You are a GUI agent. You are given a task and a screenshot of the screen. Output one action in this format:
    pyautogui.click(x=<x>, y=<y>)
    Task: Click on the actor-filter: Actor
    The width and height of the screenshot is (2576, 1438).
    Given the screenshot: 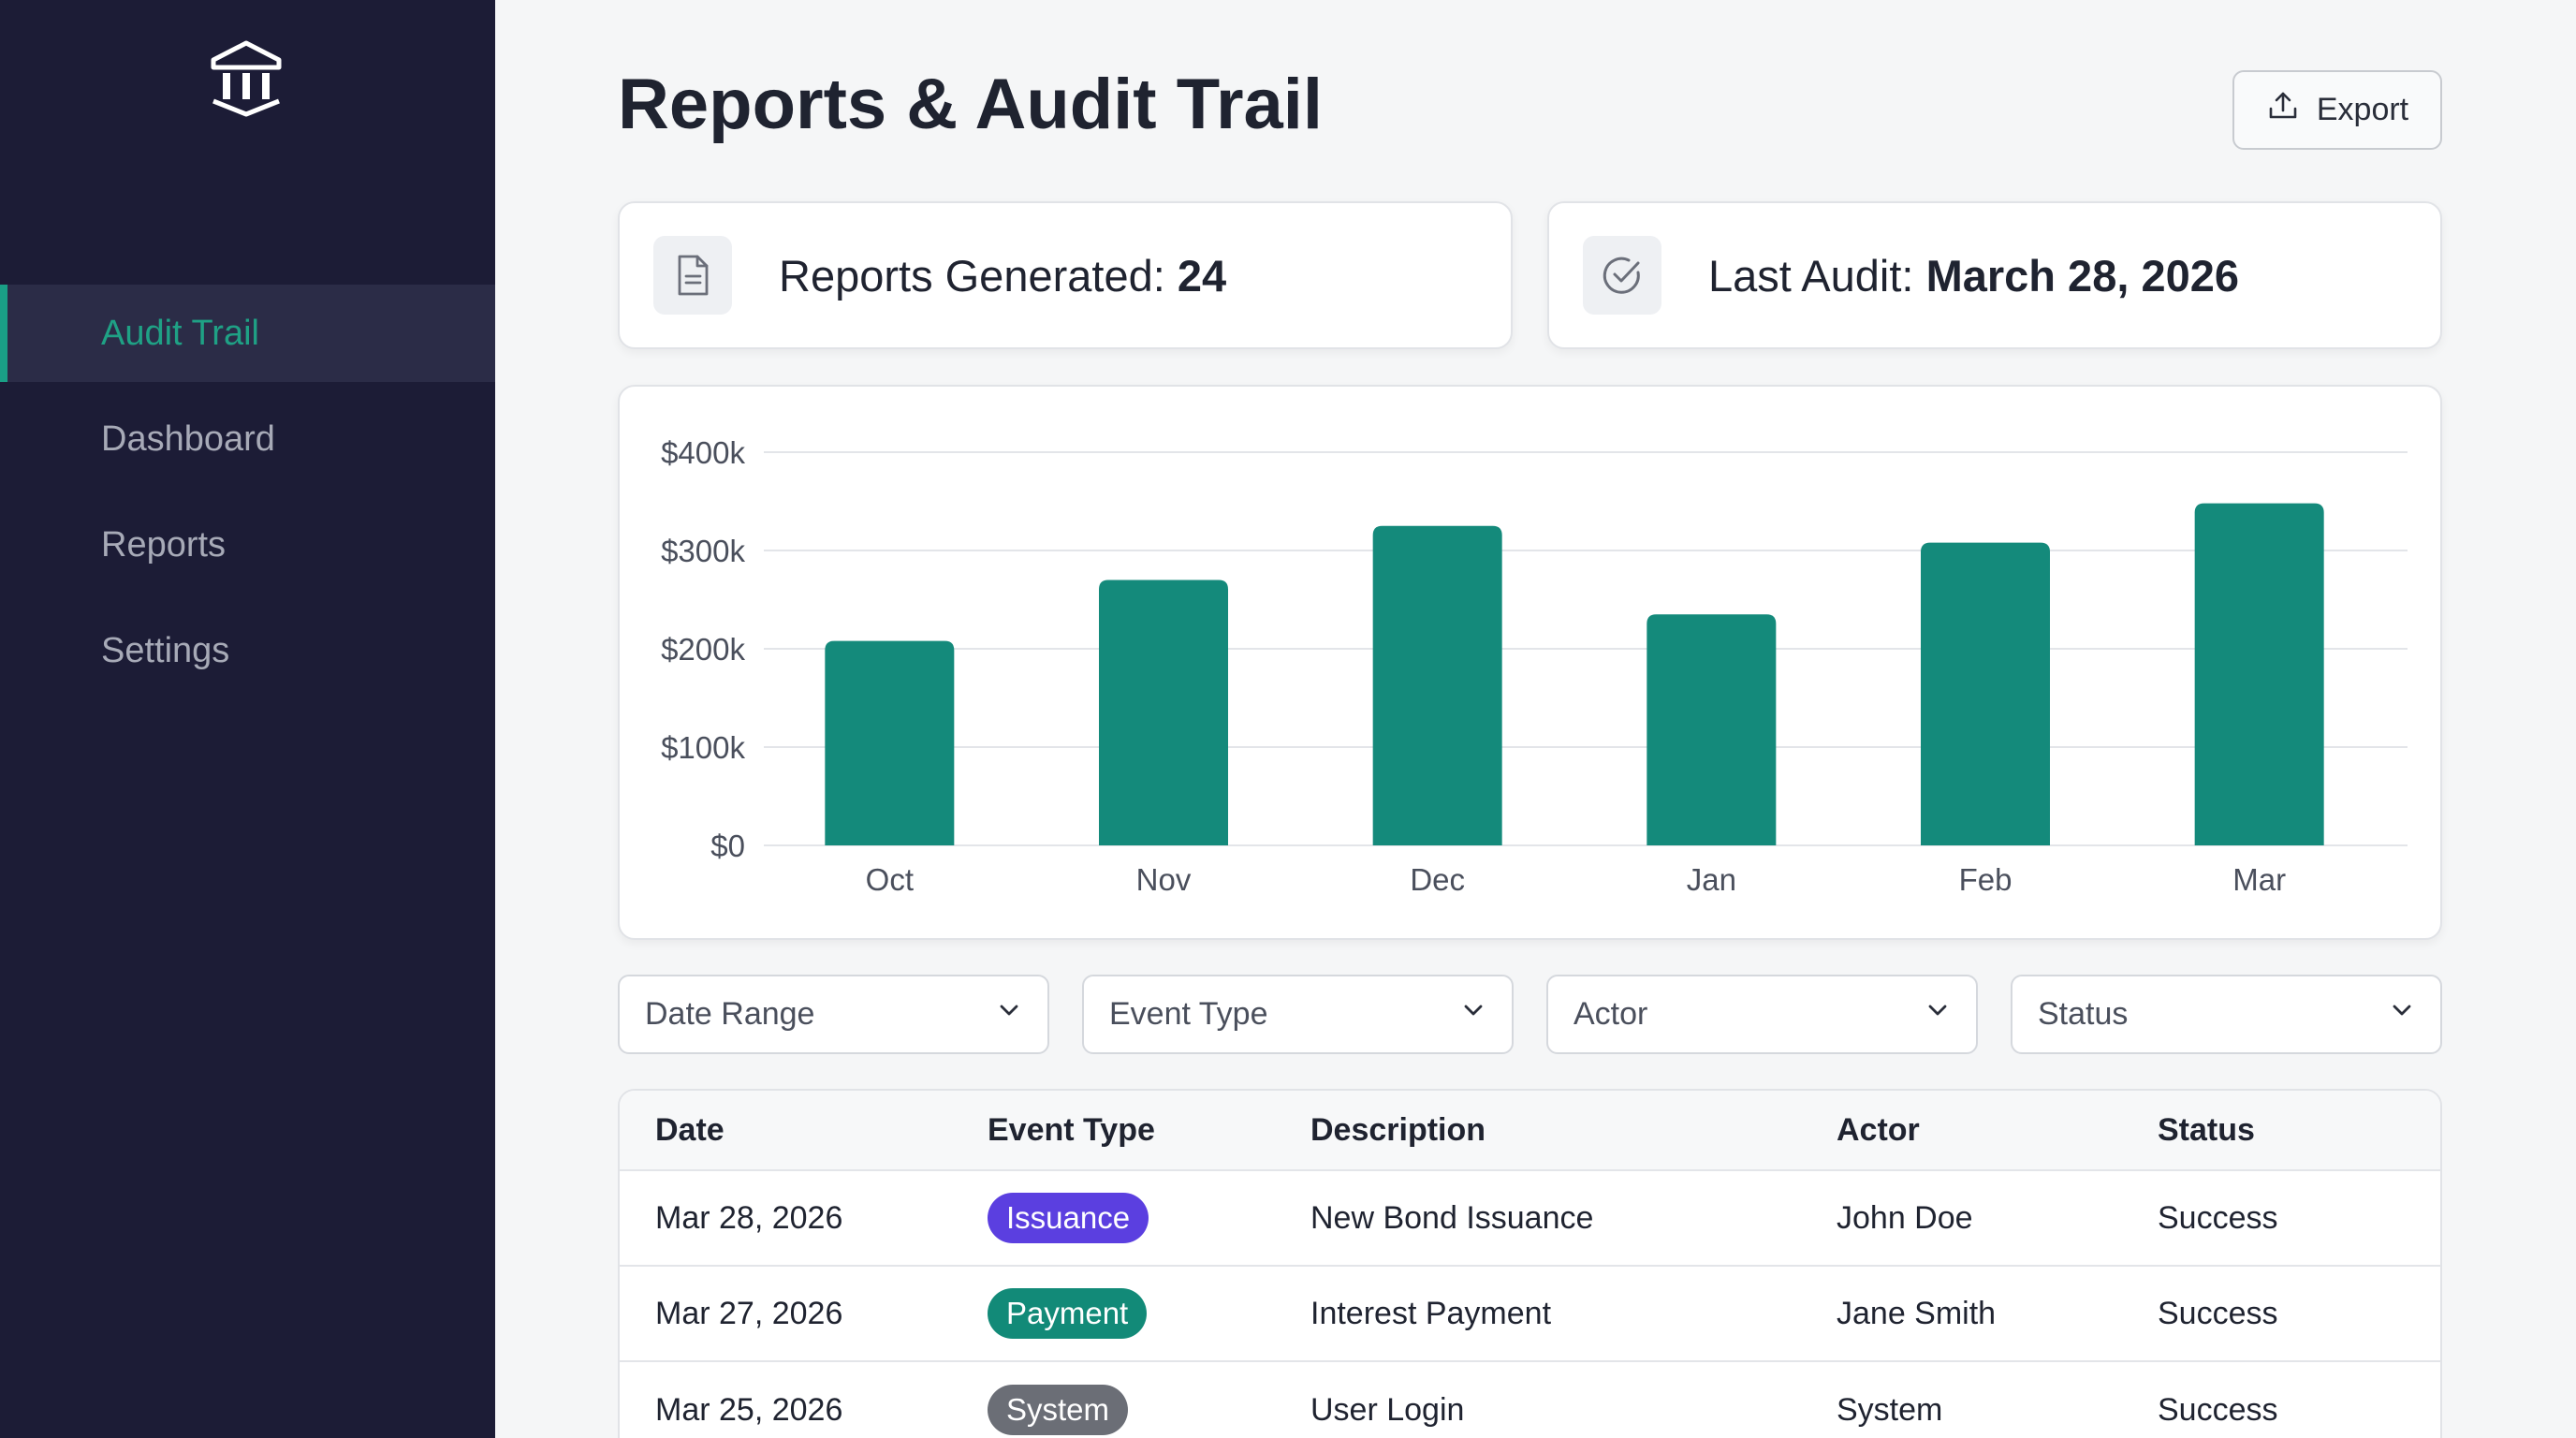 What is the action you would take?
    pyautogui.click(x=1762, y=1014)
    